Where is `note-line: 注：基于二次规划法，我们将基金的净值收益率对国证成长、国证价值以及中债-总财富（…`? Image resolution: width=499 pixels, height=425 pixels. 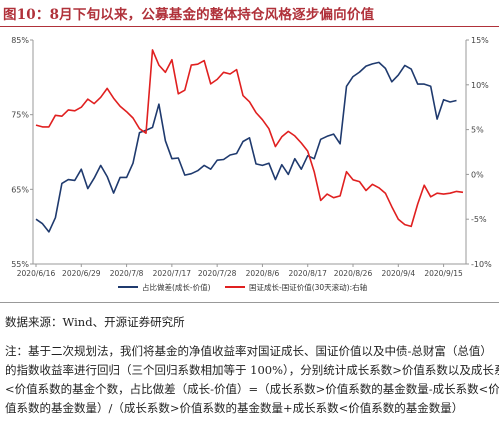
note-line: 注：基于二次规划法，我们将基金的净值收益率对国证成长、国证价值以及中债-总财富（… is located at coordinates (248, 351).